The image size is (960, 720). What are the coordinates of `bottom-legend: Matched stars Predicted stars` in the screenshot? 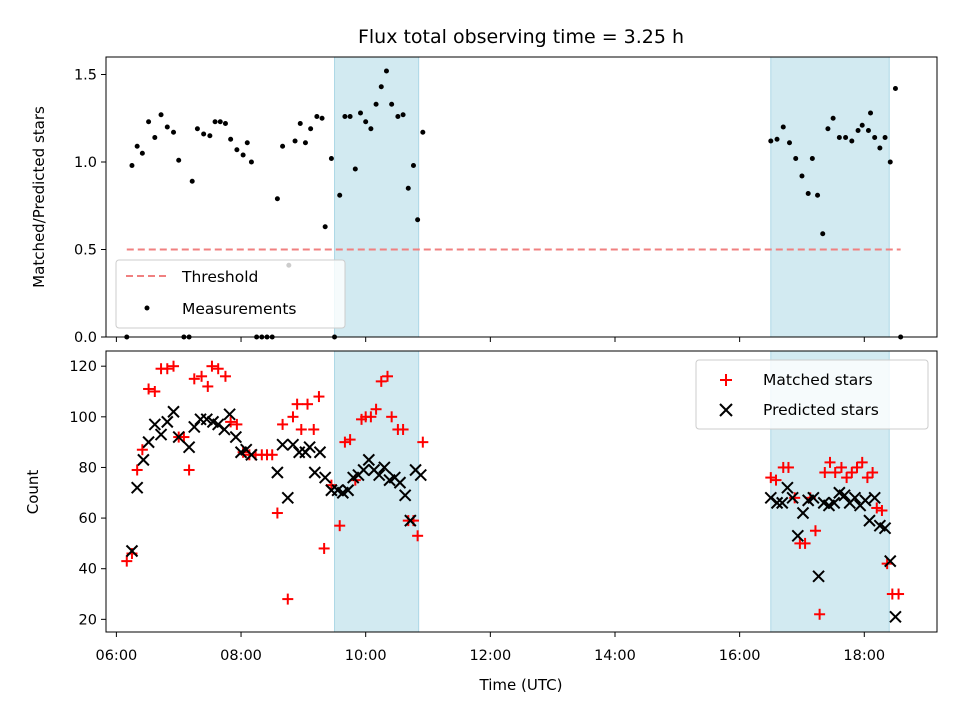 It's located at (812, 394).